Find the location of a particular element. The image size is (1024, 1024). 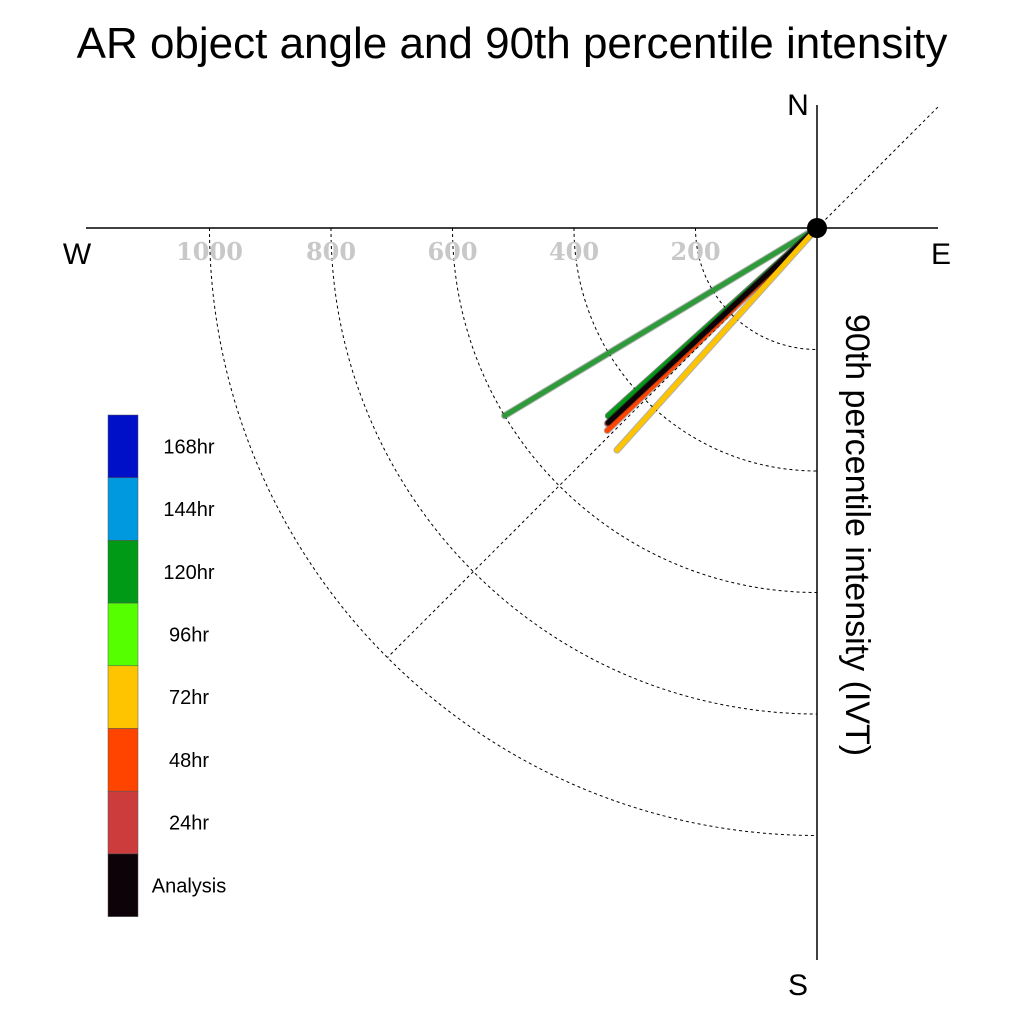

legend-label-144hr: 144hr is located at coordinates (188, 510).